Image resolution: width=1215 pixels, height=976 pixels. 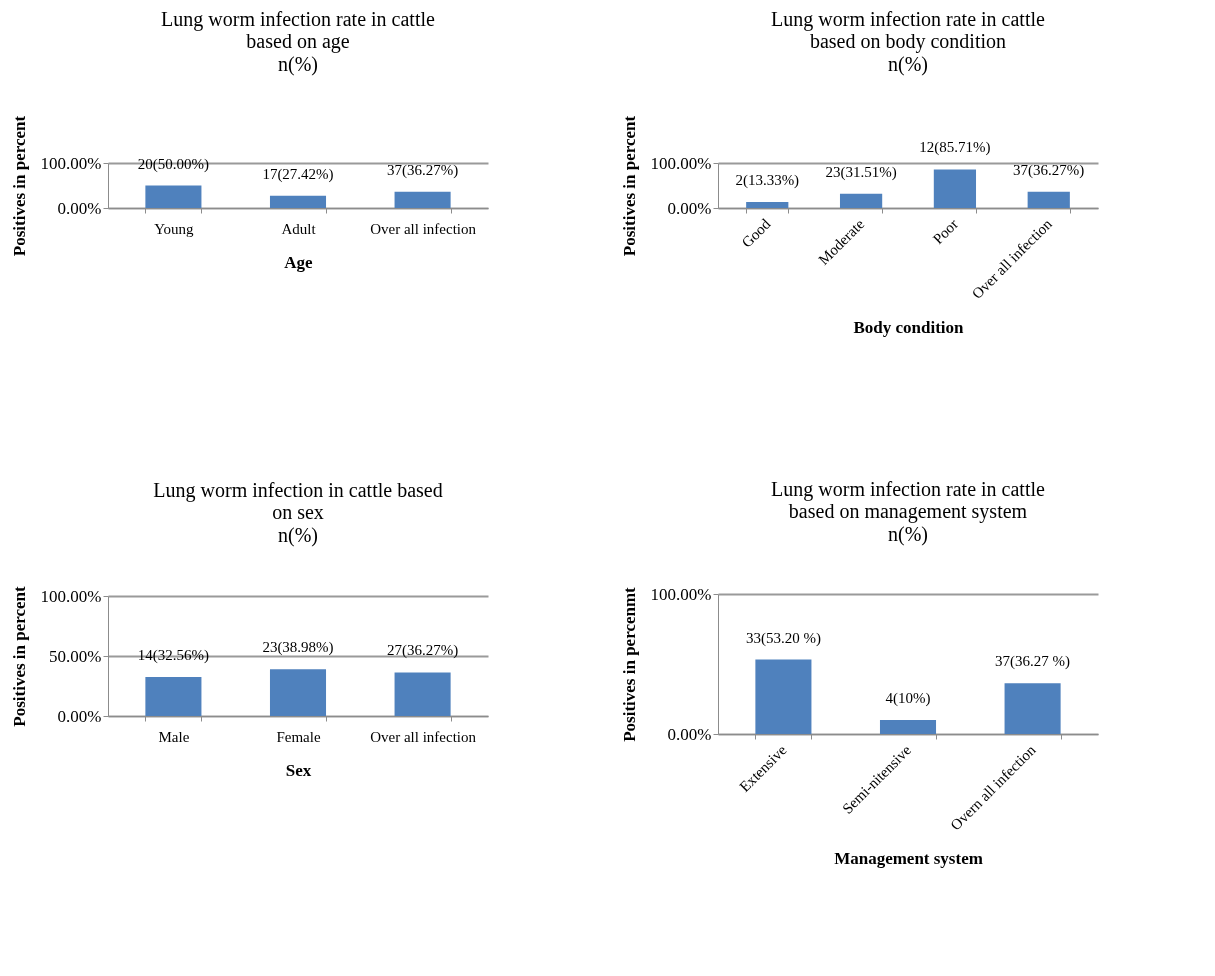 I want to click on data-label: 12(85.71%), so click(x=955, y=148).